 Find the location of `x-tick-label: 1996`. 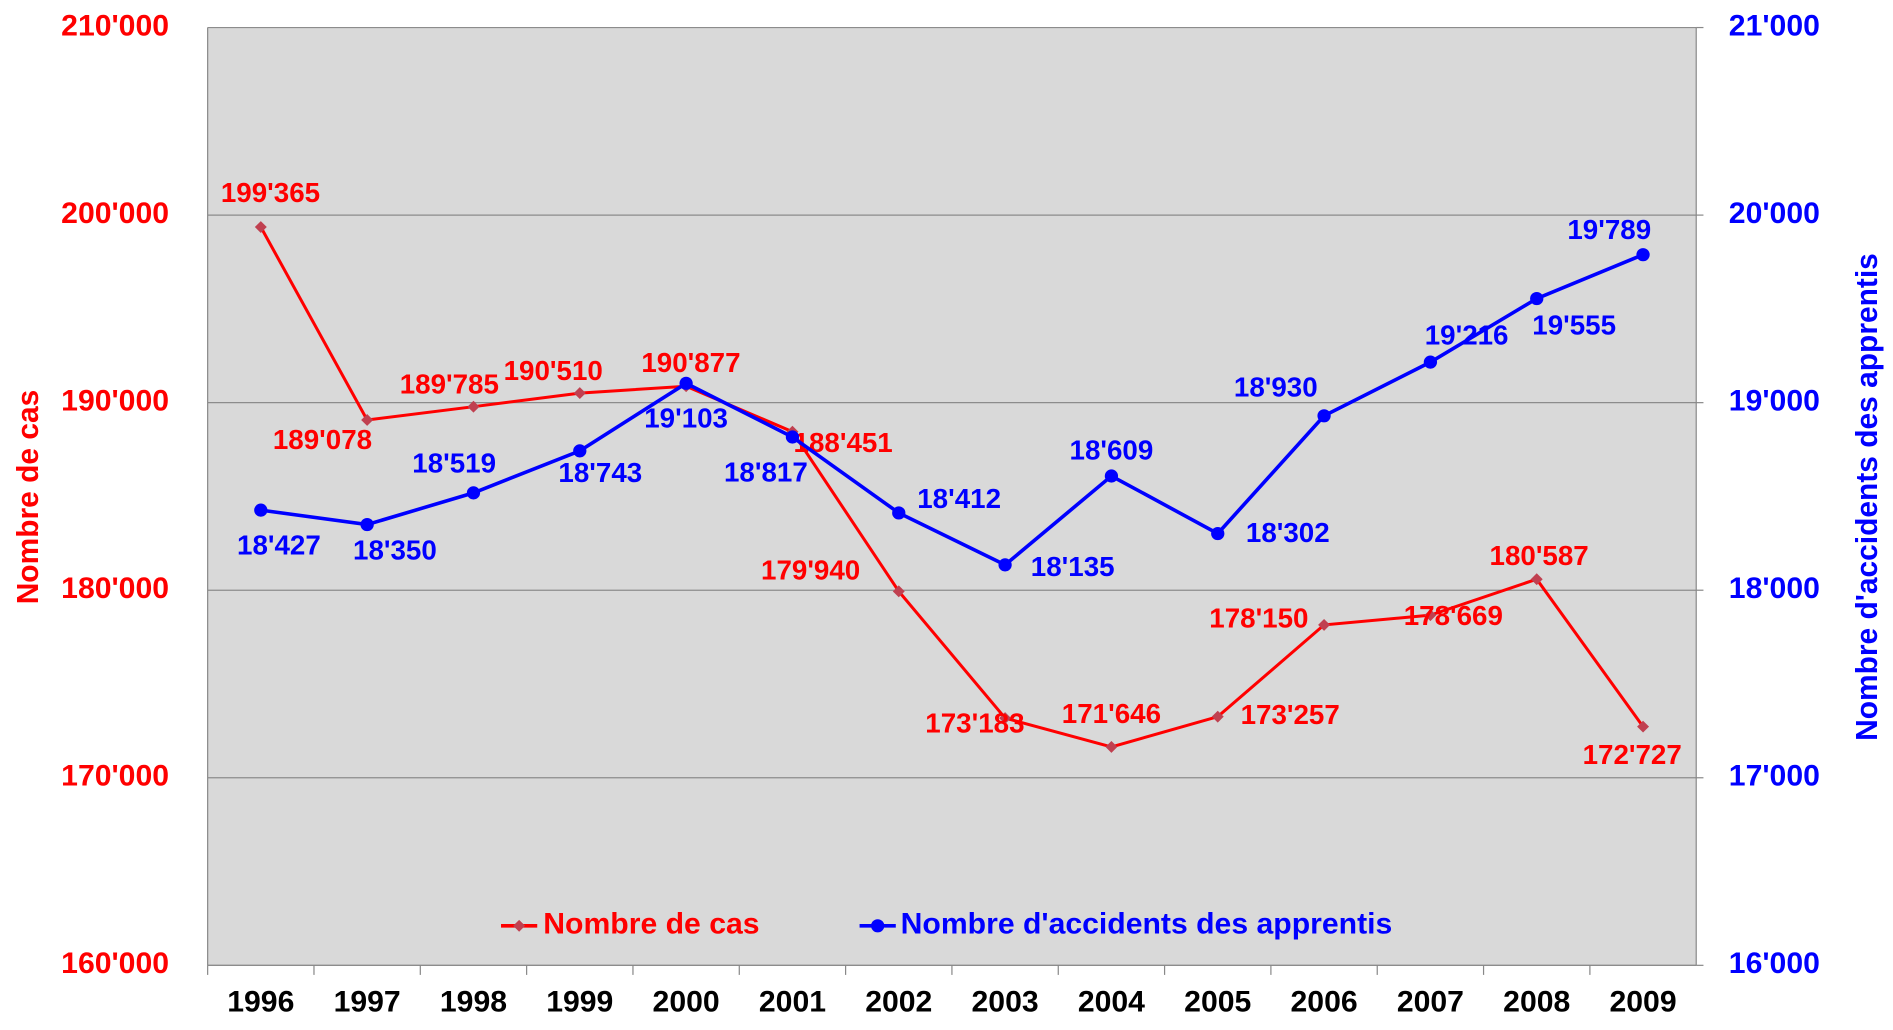

x-tick-label: 1996 is located at coordinates (260, 1002).